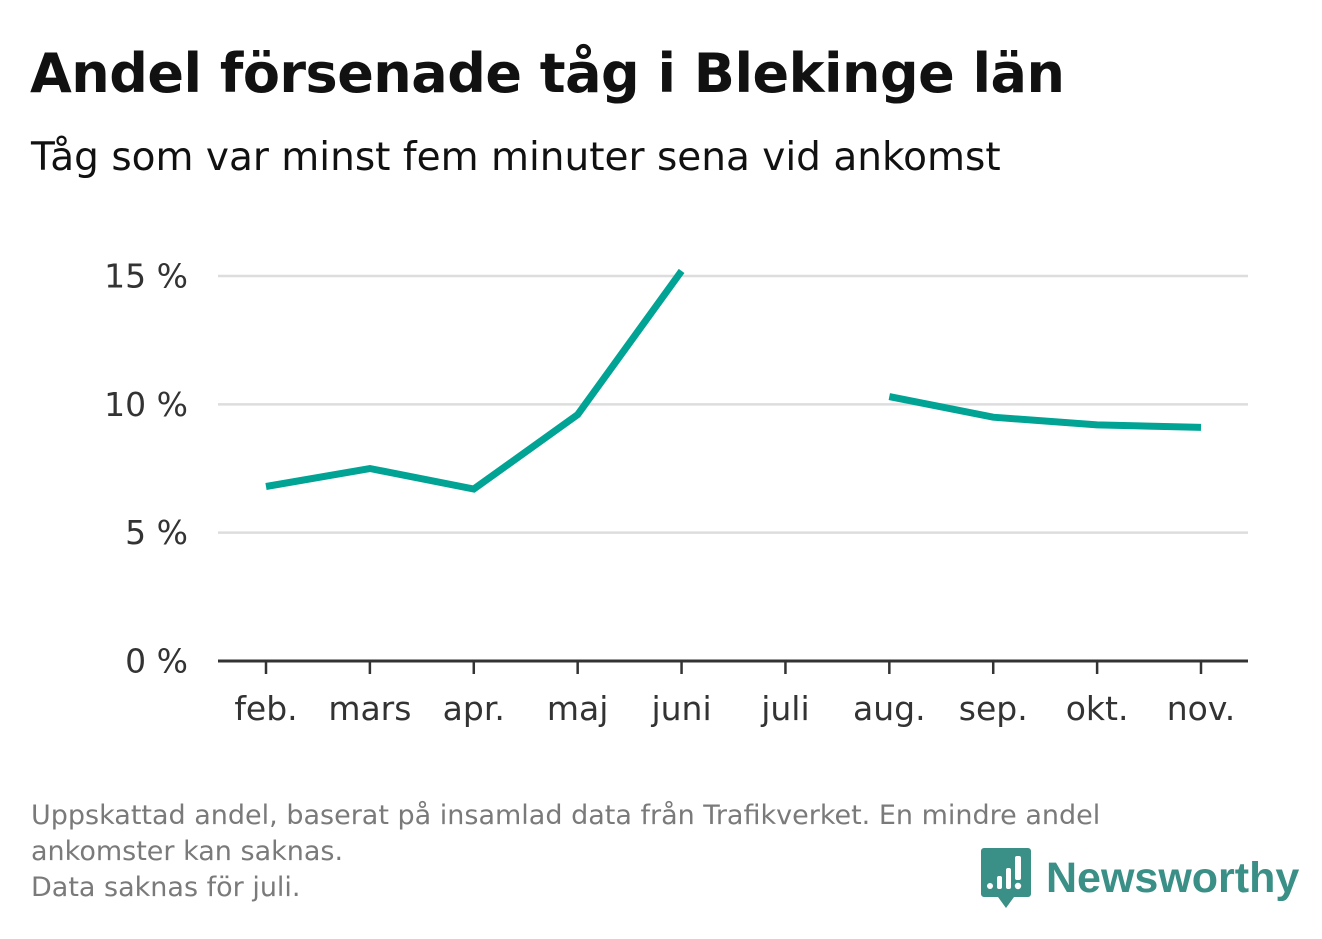  Describe the element at coordinates (1201, 708) in the screenshot. I see `x-tick-label: nov.` at that location.